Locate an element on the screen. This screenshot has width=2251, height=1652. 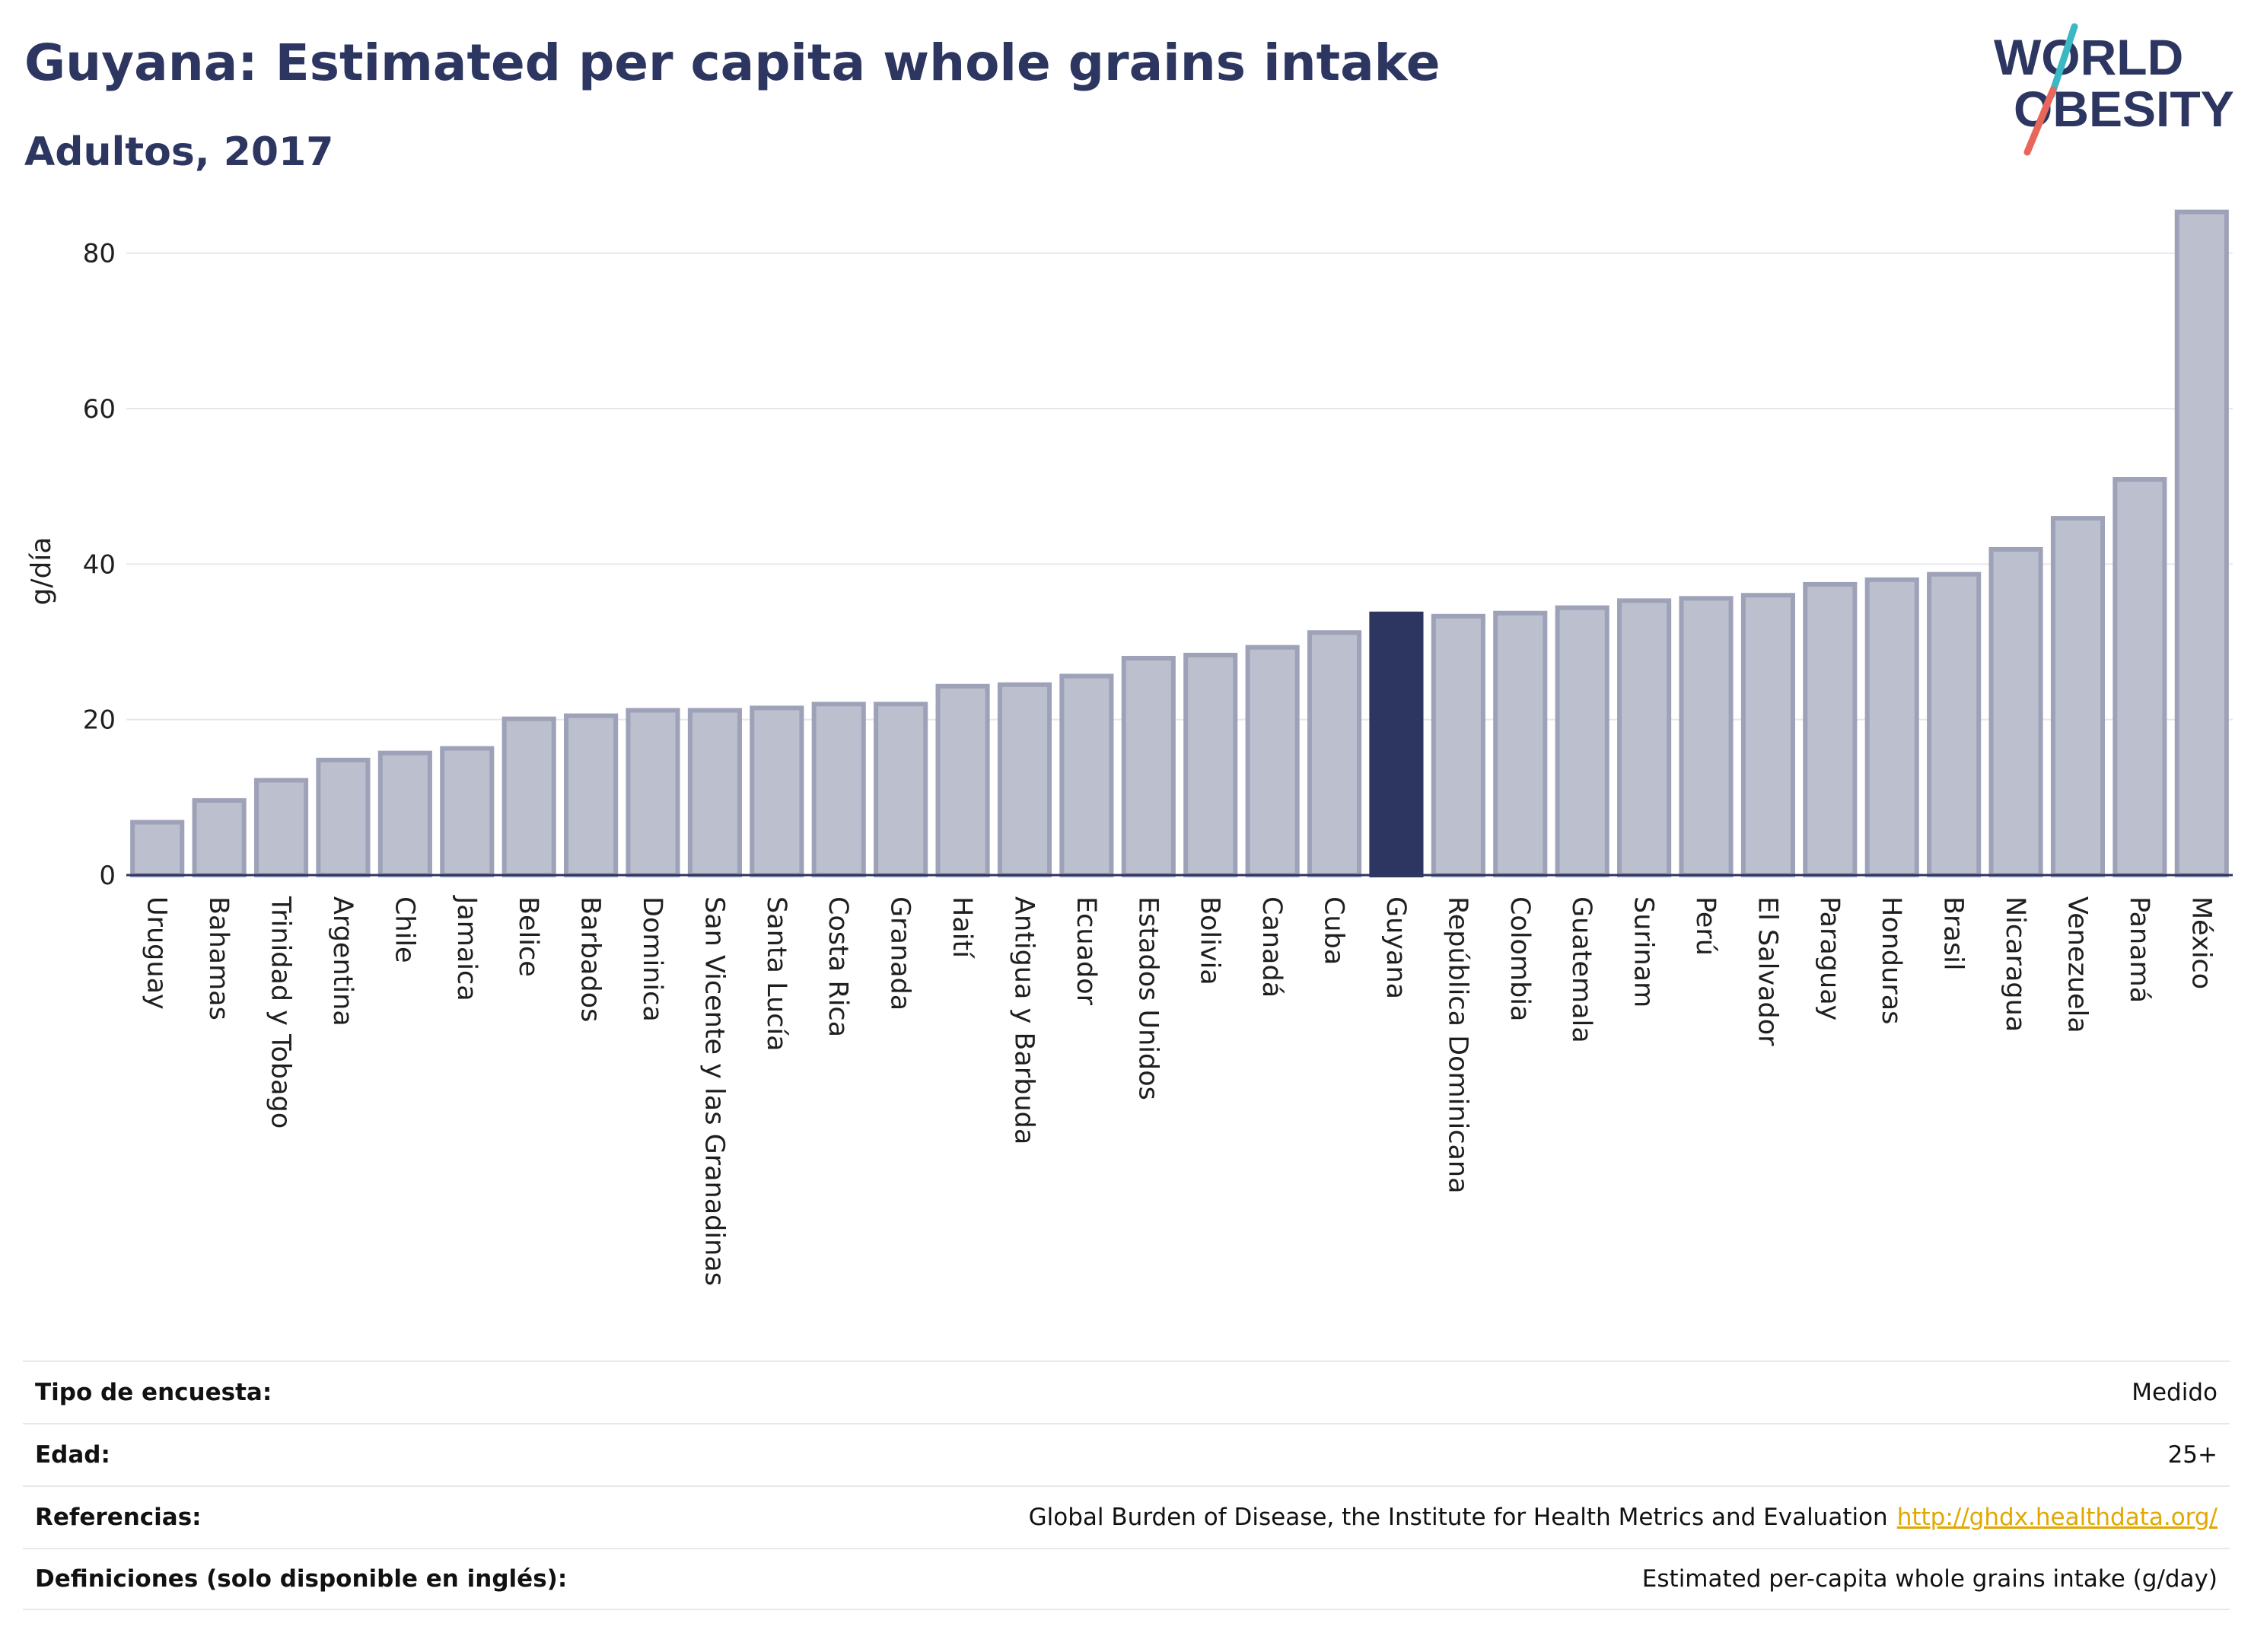
x-tick-label: República Dominicana is located at coordinates (1457, 1045).